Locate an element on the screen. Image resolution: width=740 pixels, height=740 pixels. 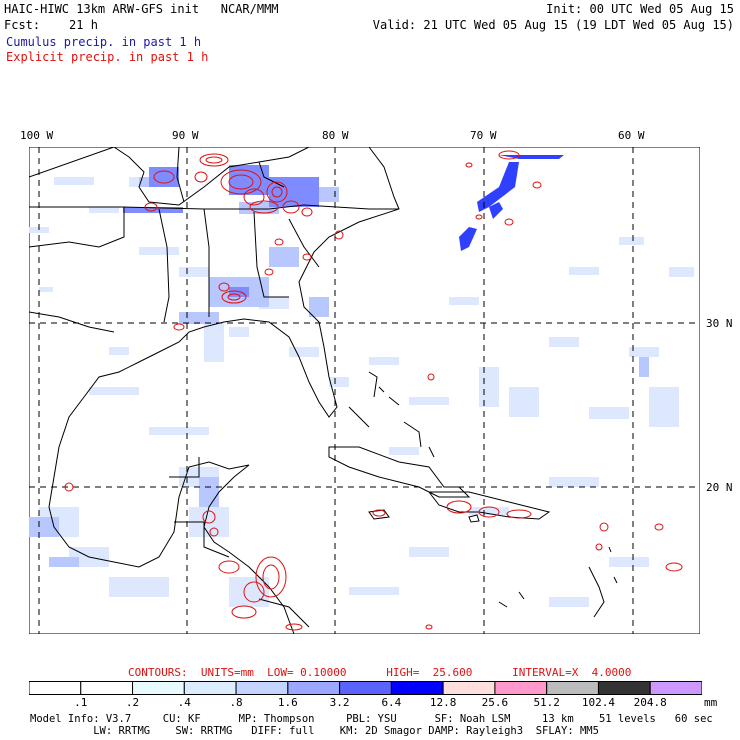
colorbar-tick-label: .8 is located at coordinates (236, 702).